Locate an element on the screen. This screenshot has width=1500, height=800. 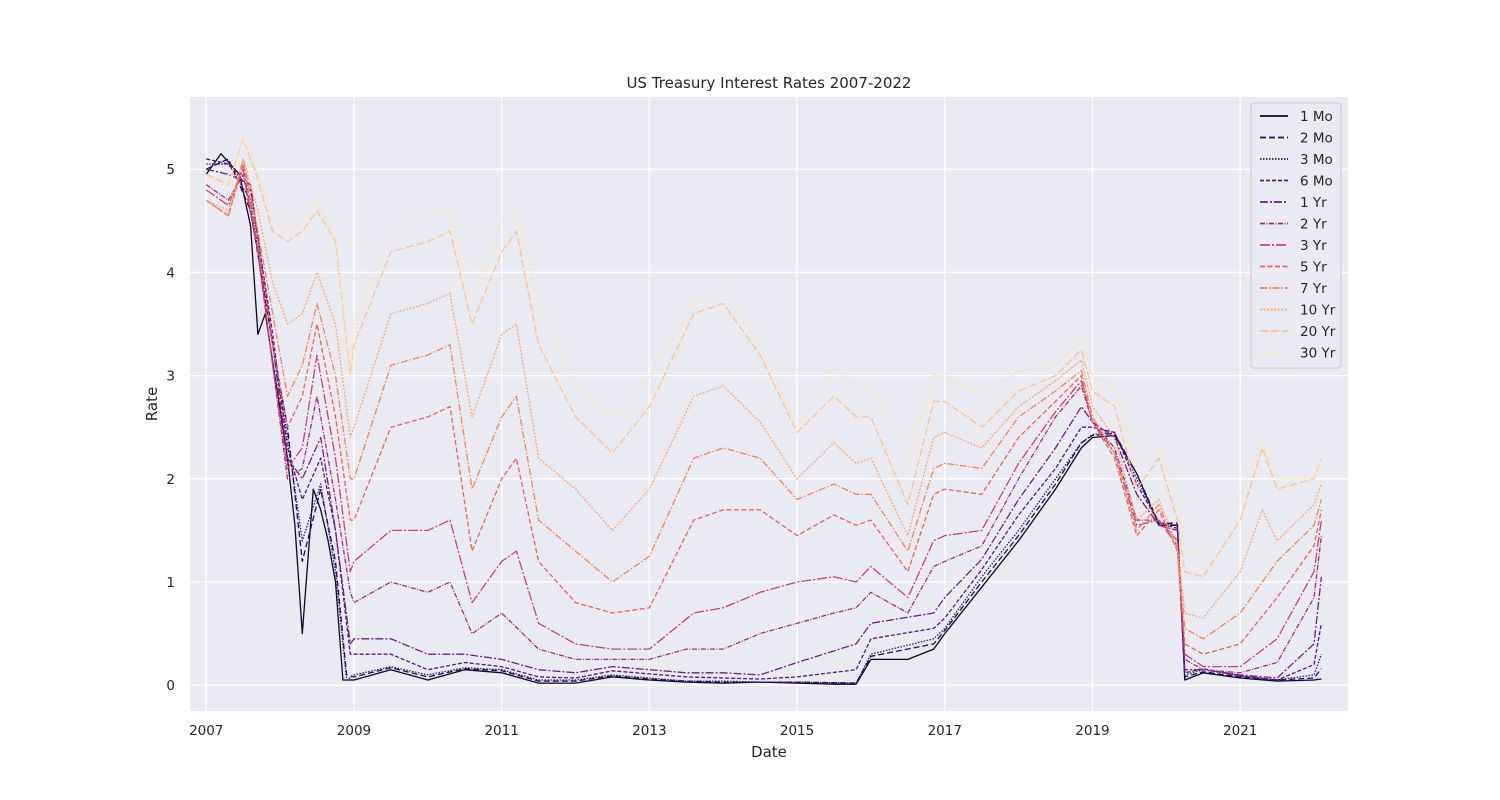
x-tick-label: 2007 is located at coordinates (206, 731).